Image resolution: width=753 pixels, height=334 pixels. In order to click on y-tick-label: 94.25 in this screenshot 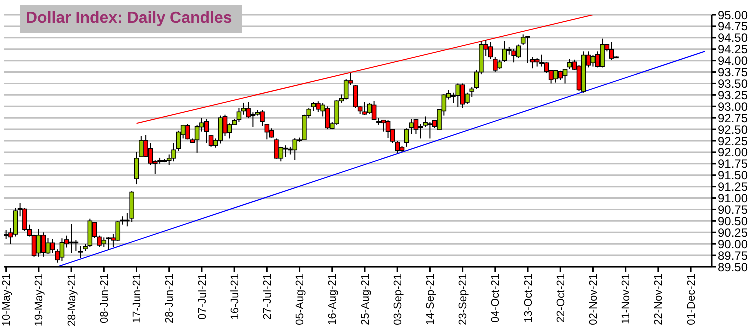, I will do `click(733, 49)`.